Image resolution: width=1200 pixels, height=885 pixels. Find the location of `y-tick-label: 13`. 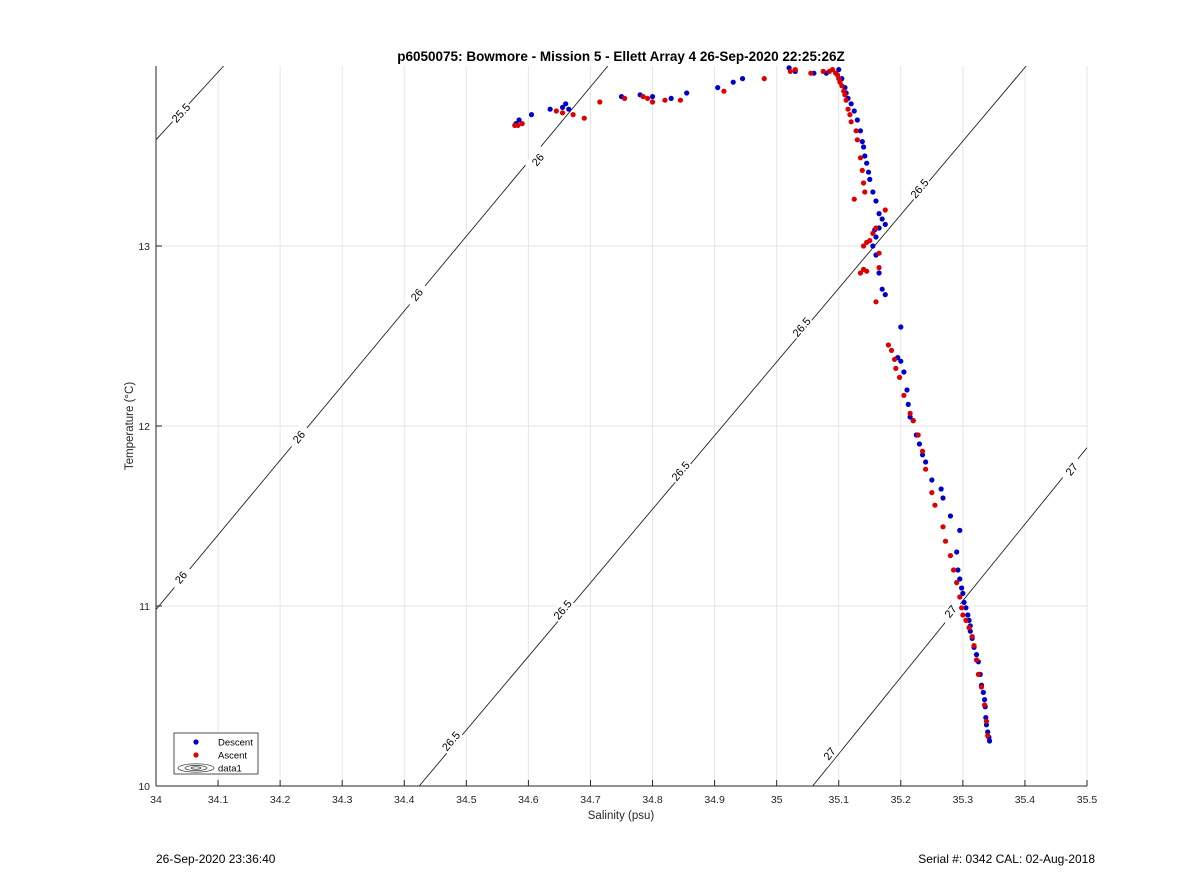

y-tick-label: 13 is located at coordinates (144, 247).